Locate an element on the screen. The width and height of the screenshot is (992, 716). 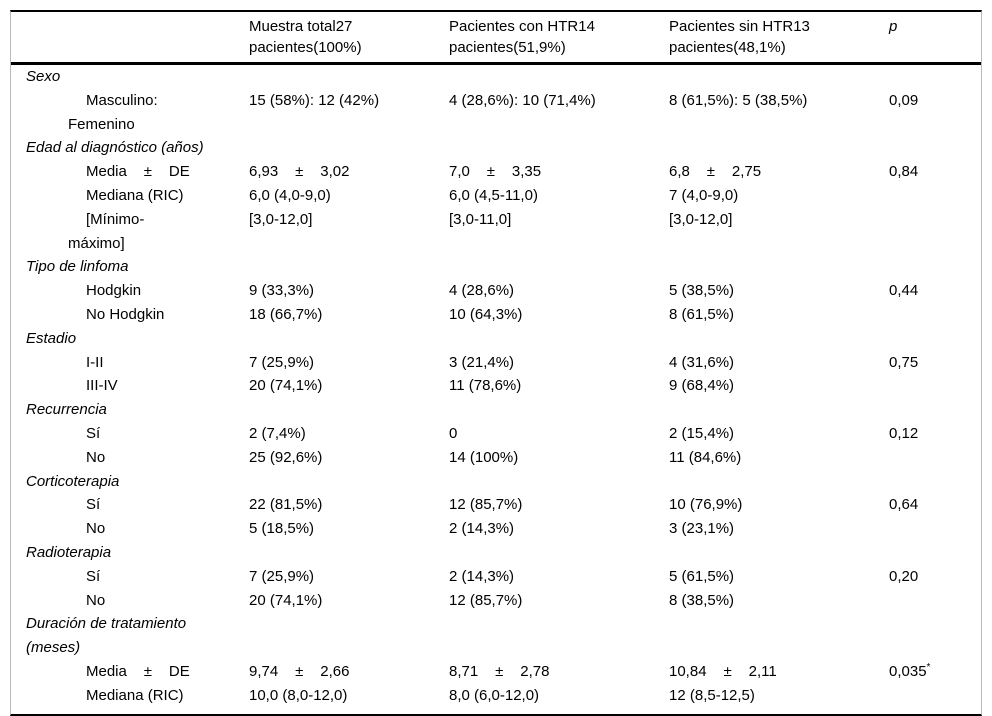
value-cell: 6,0 (4,5-11,0) is located at coordinates (554, 196).